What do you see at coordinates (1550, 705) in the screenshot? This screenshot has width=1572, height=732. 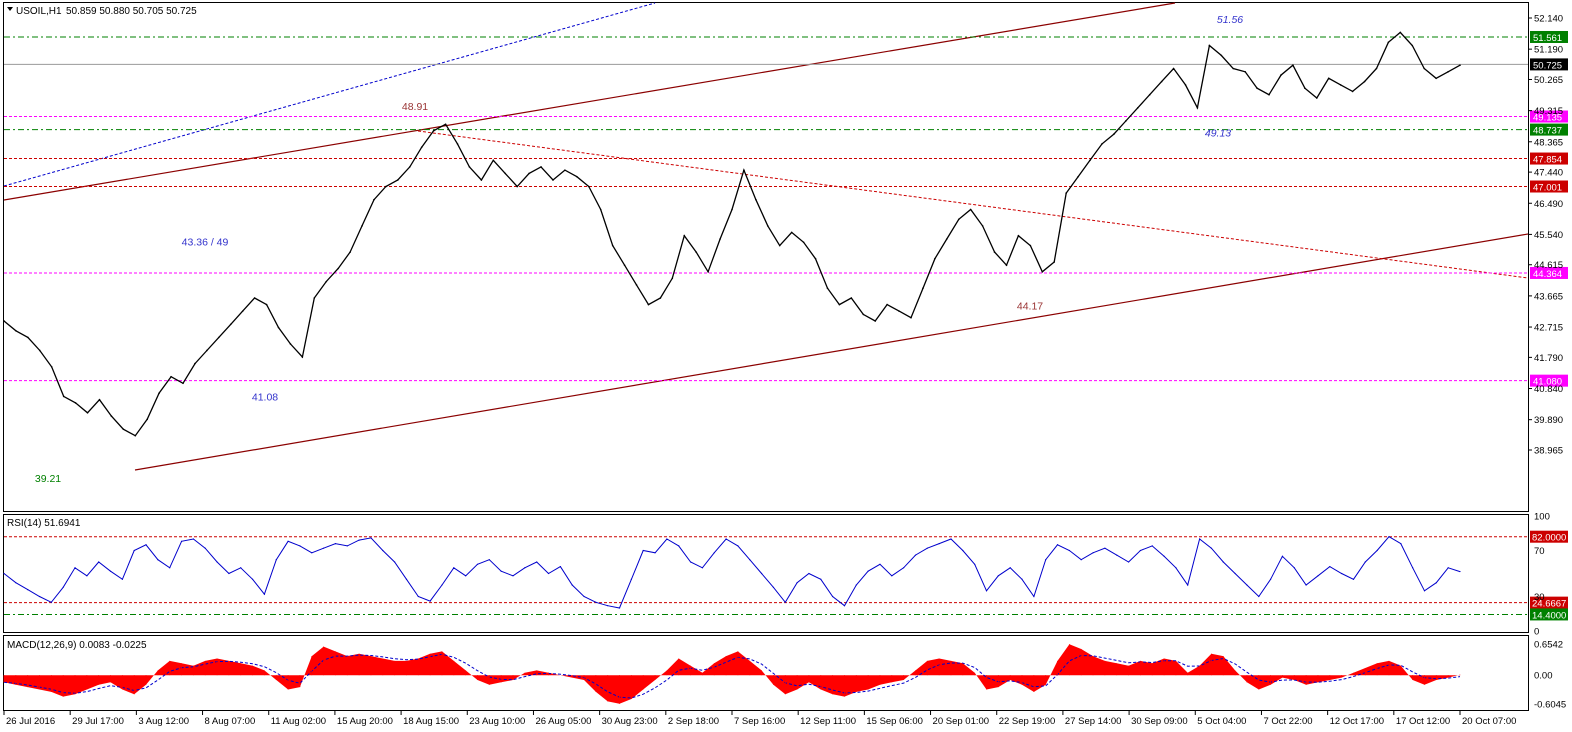 I see `macd-tick-label: -0.6045` at bounding box center [1550, 705].